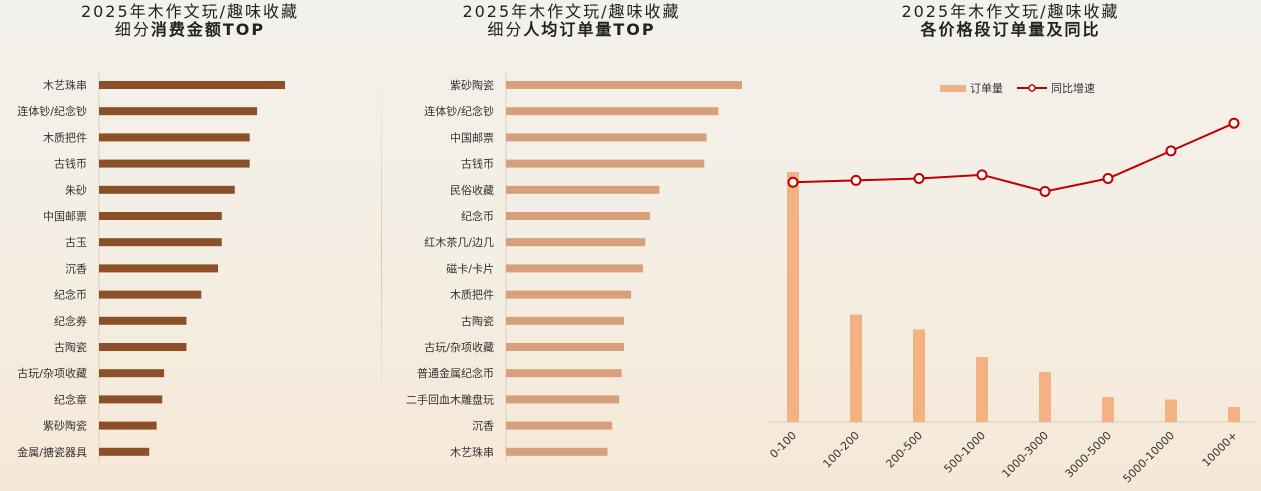 The width and height of the screenshot is (1261, 491). Describe the element at coordinates (904, 450) in the screenshot. I see `price-band-x-tick-label: 200-500` at that location.